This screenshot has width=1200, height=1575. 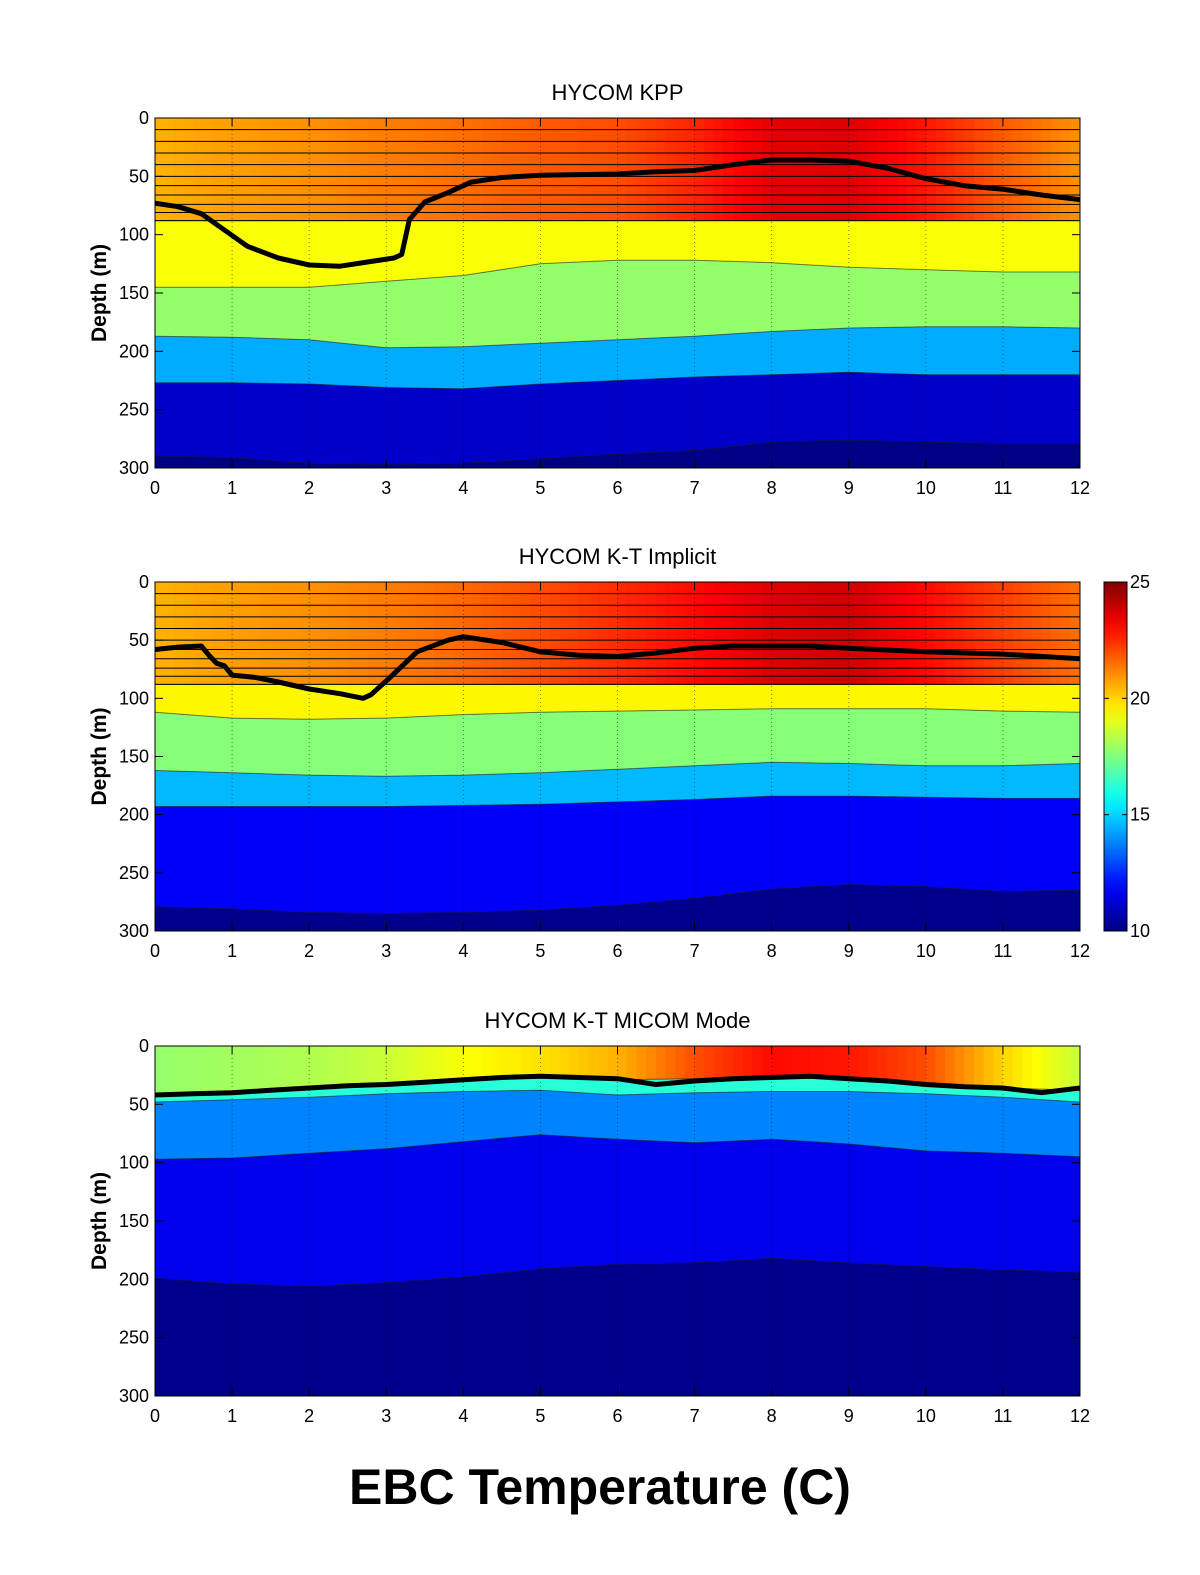 I want to click on x-tick-label: 7, so click(x=695, y=951).